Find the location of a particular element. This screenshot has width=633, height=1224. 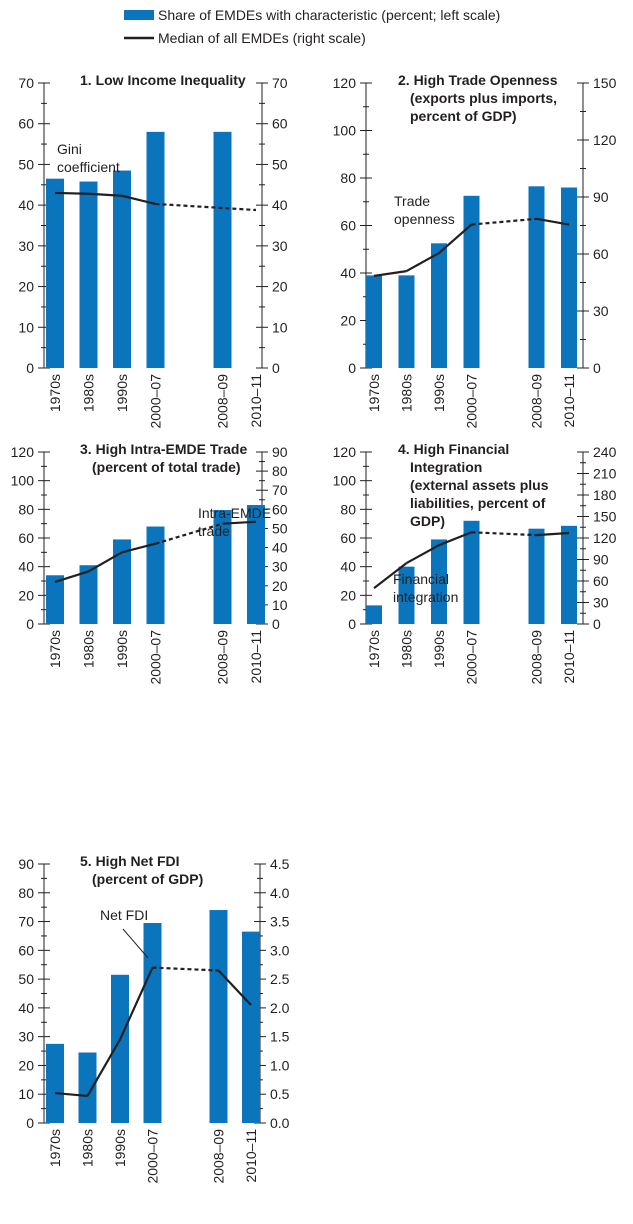

bar-1970s is located at coordinates (55, 273).